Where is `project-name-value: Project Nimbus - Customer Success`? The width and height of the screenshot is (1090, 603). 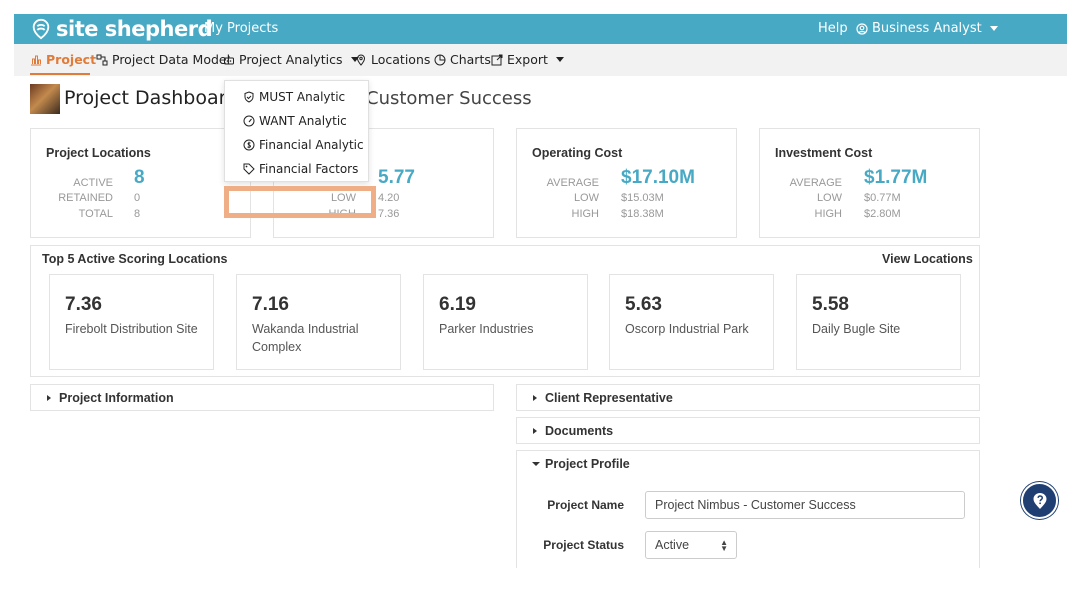
project-name-value: Project Nimbus - Customer Success is located at coordinates (755, 505).